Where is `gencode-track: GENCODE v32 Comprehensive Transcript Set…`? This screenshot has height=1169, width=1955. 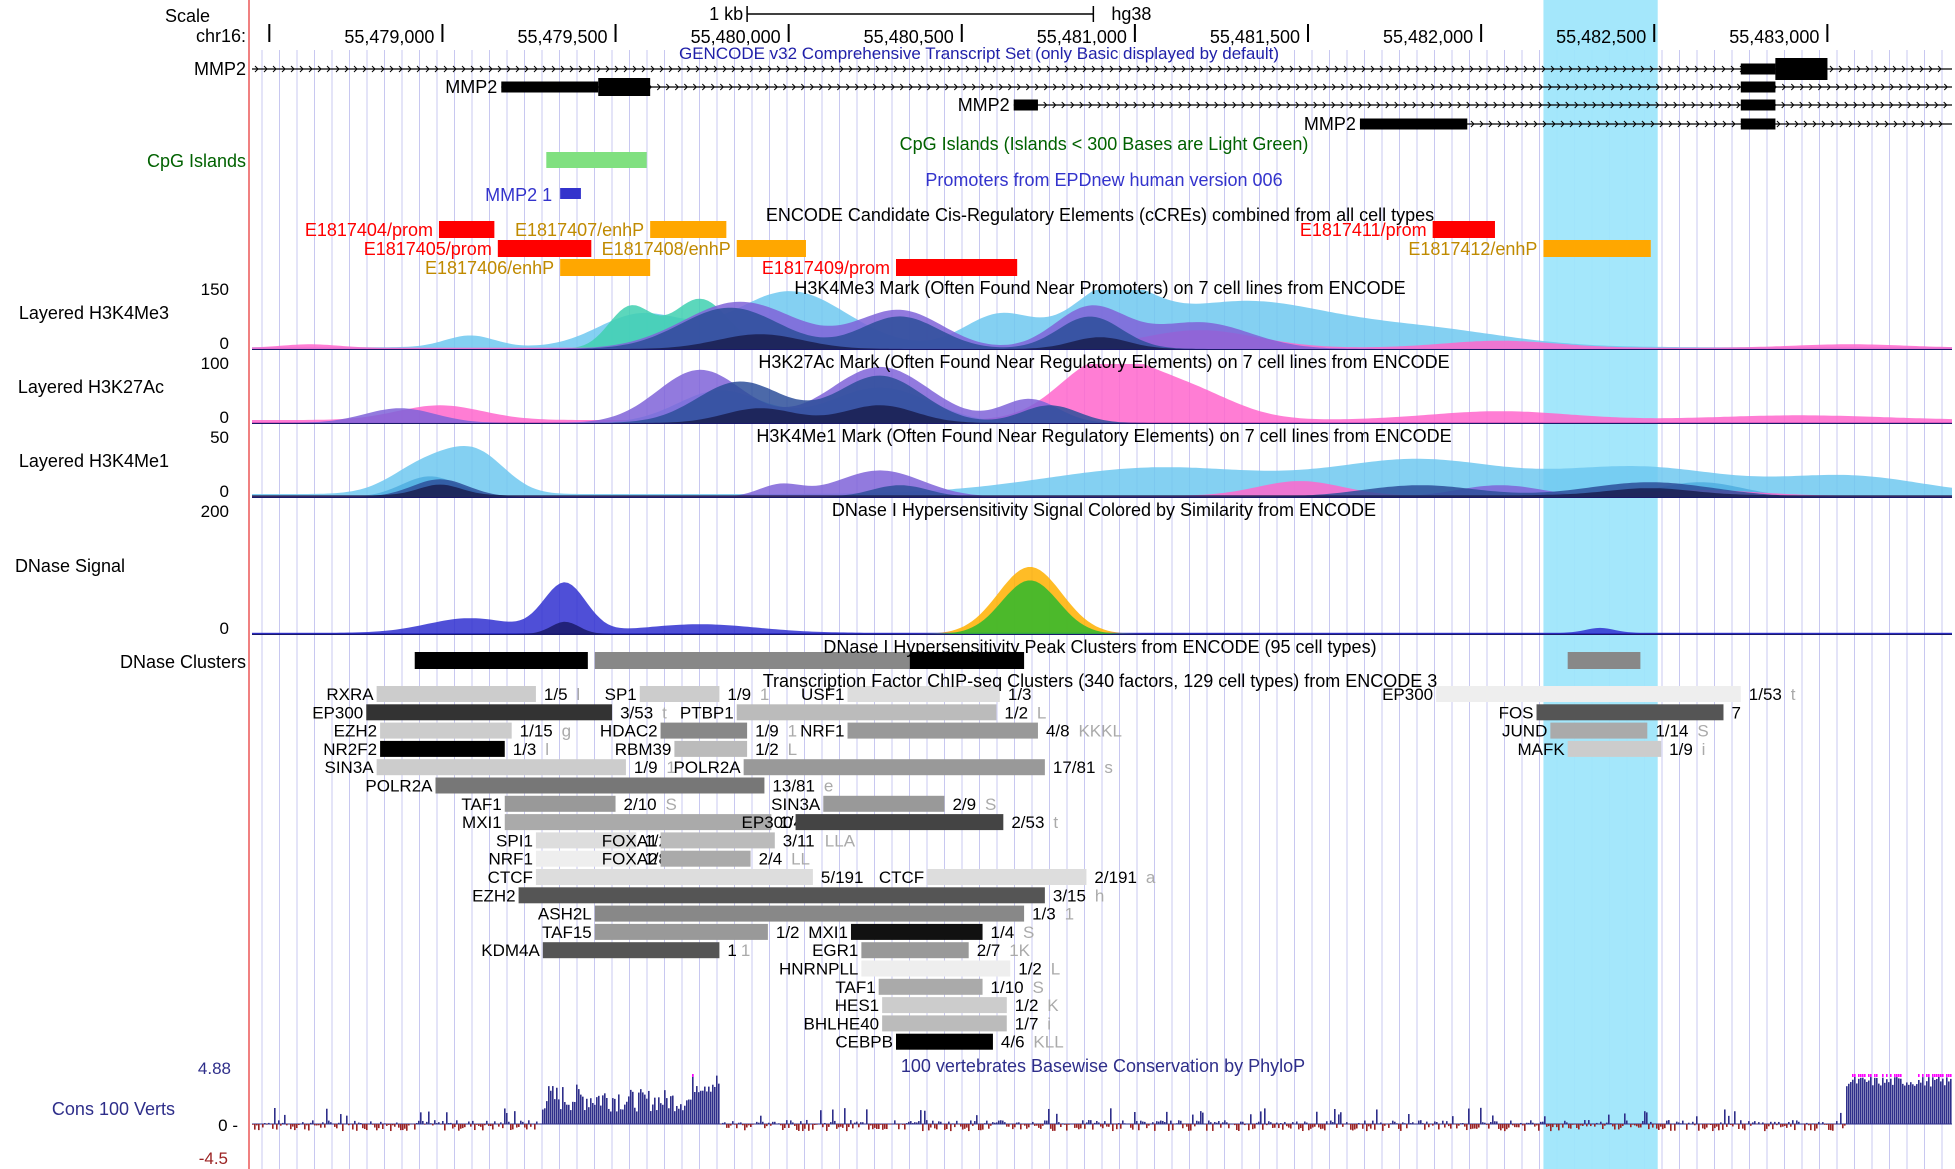
gencode-track: GENCODE v32 Comprehensive Transcript Set… is located at coordinates (1073, 89).